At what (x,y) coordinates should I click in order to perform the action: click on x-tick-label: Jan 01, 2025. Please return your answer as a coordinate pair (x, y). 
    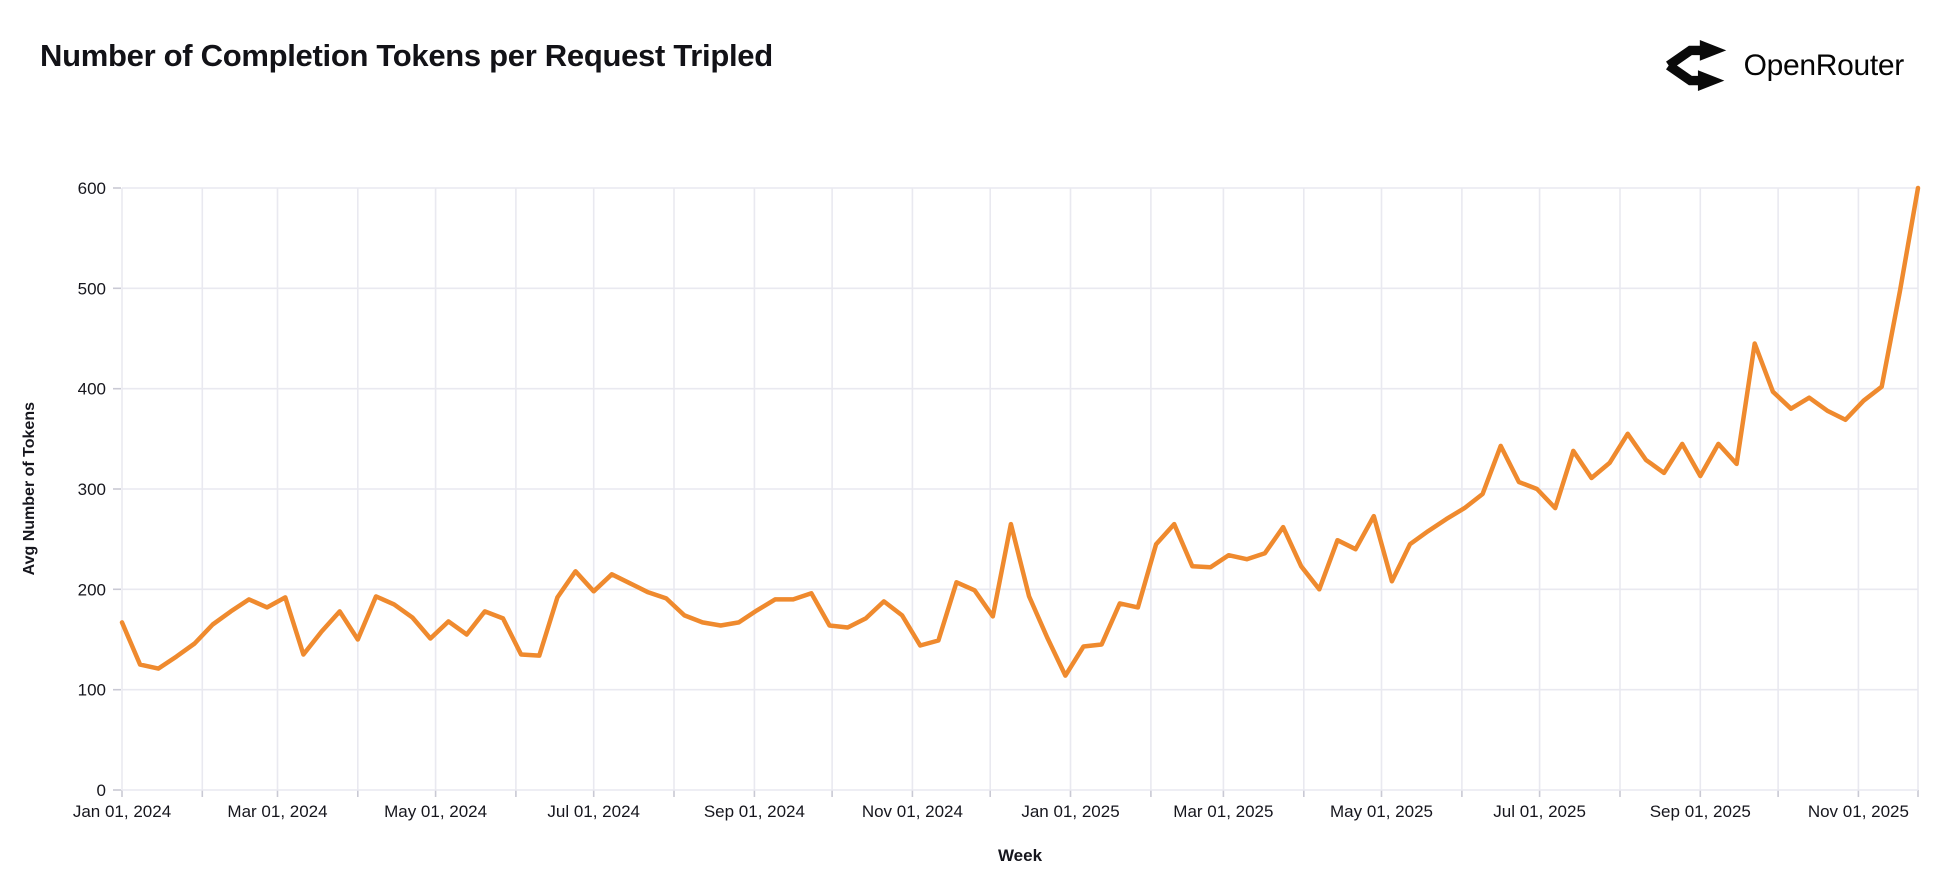
    Looking at the image, I should click on (1070, 811).